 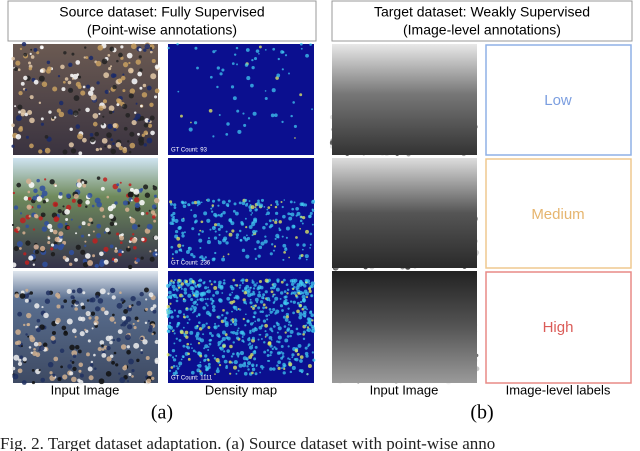 What do you see at coordinates (482, 21) in the screenshot?
I see `header-box` at bounding box center [482, 21].